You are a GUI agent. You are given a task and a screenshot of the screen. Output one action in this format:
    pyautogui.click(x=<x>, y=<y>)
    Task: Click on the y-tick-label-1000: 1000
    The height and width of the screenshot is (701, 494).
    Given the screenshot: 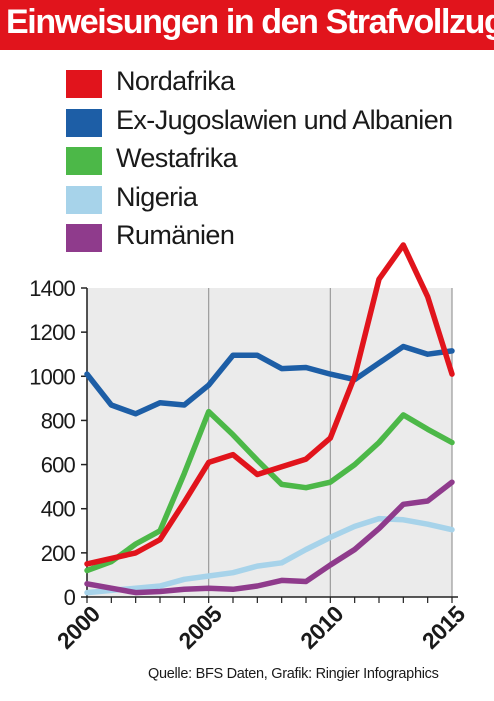 What is the action you would take?
    pyautogui.click(x=52, y=376)
    